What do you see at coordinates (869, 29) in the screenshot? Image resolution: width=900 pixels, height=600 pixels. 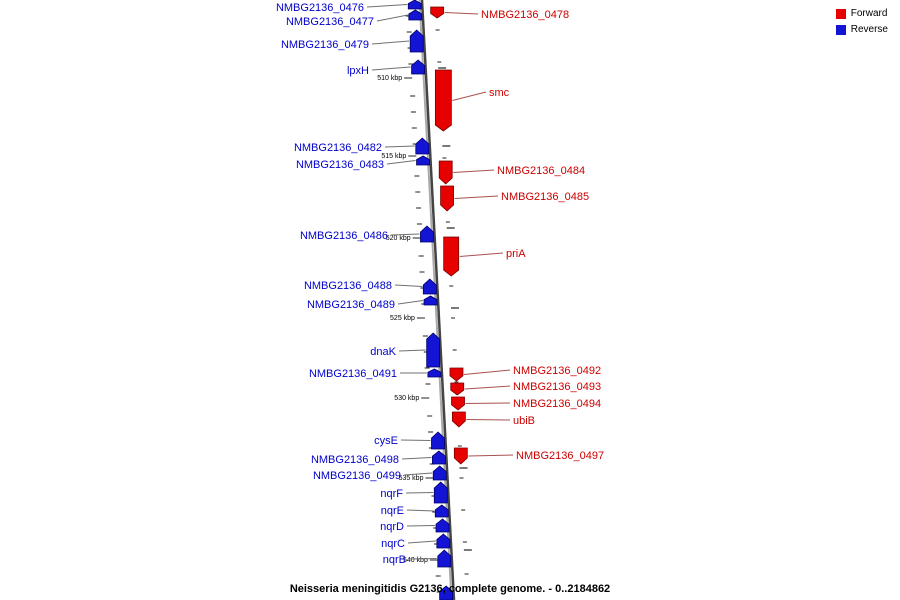 I see `legend-reverse-label: Reverse` at bounding box center [869, 29].